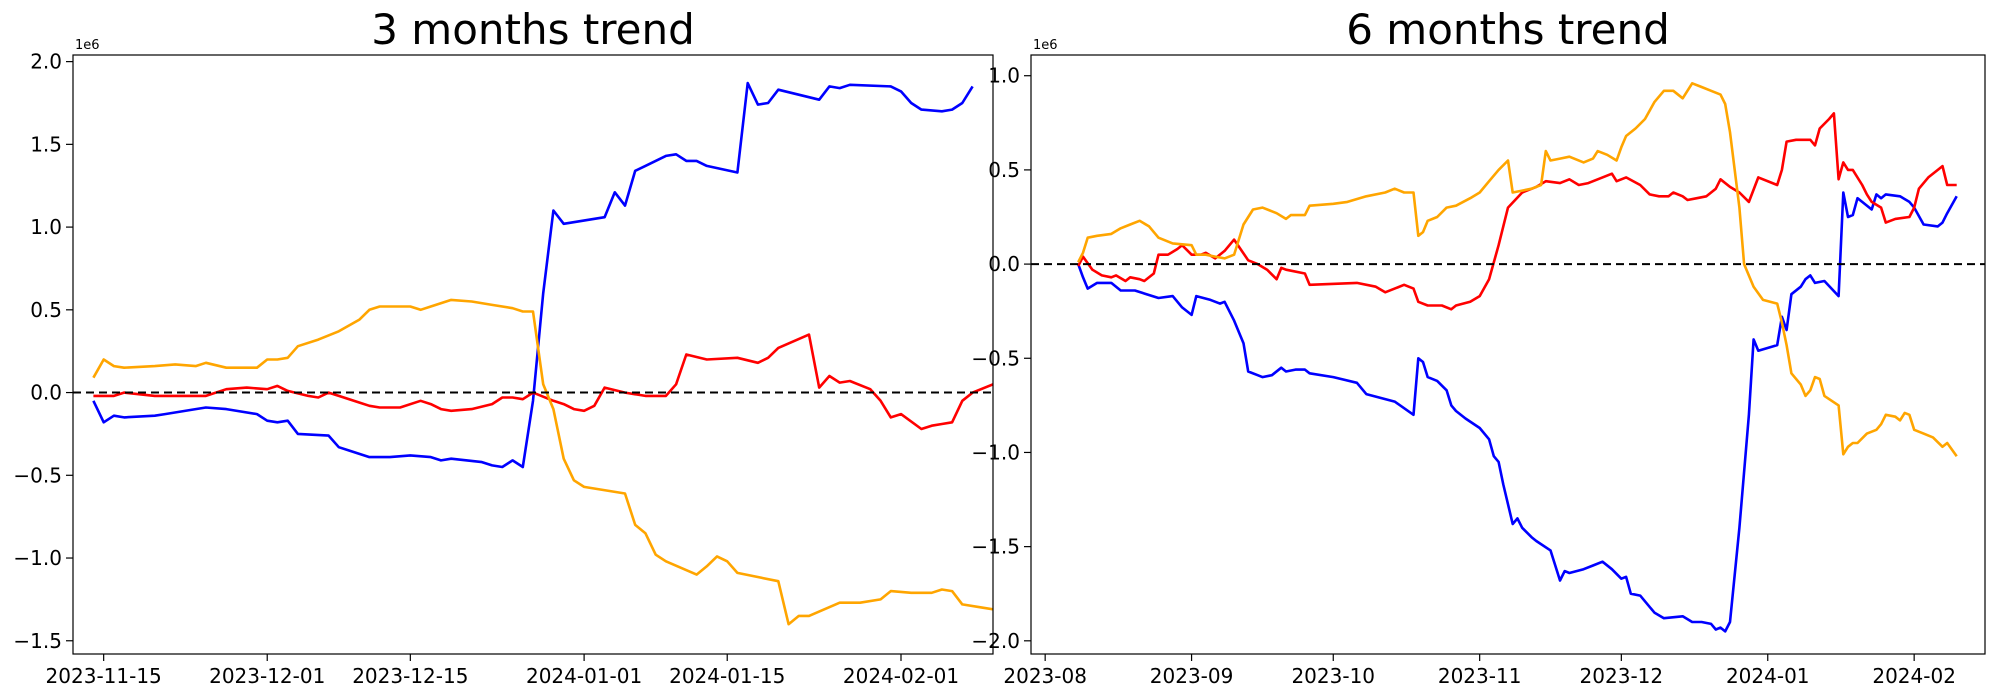  What do you see at coordinates (1508, 29) in the screenshot?
I see `chart-title: 6 months trend` at bounding box center [1508, 29].